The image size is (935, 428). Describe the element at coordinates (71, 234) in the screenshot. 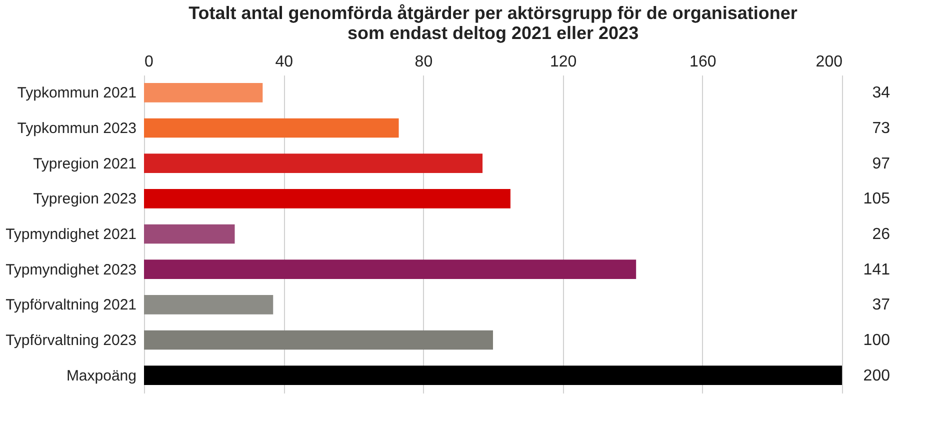

I see `y-tick-label: Typmyndighet 2021` at that location.